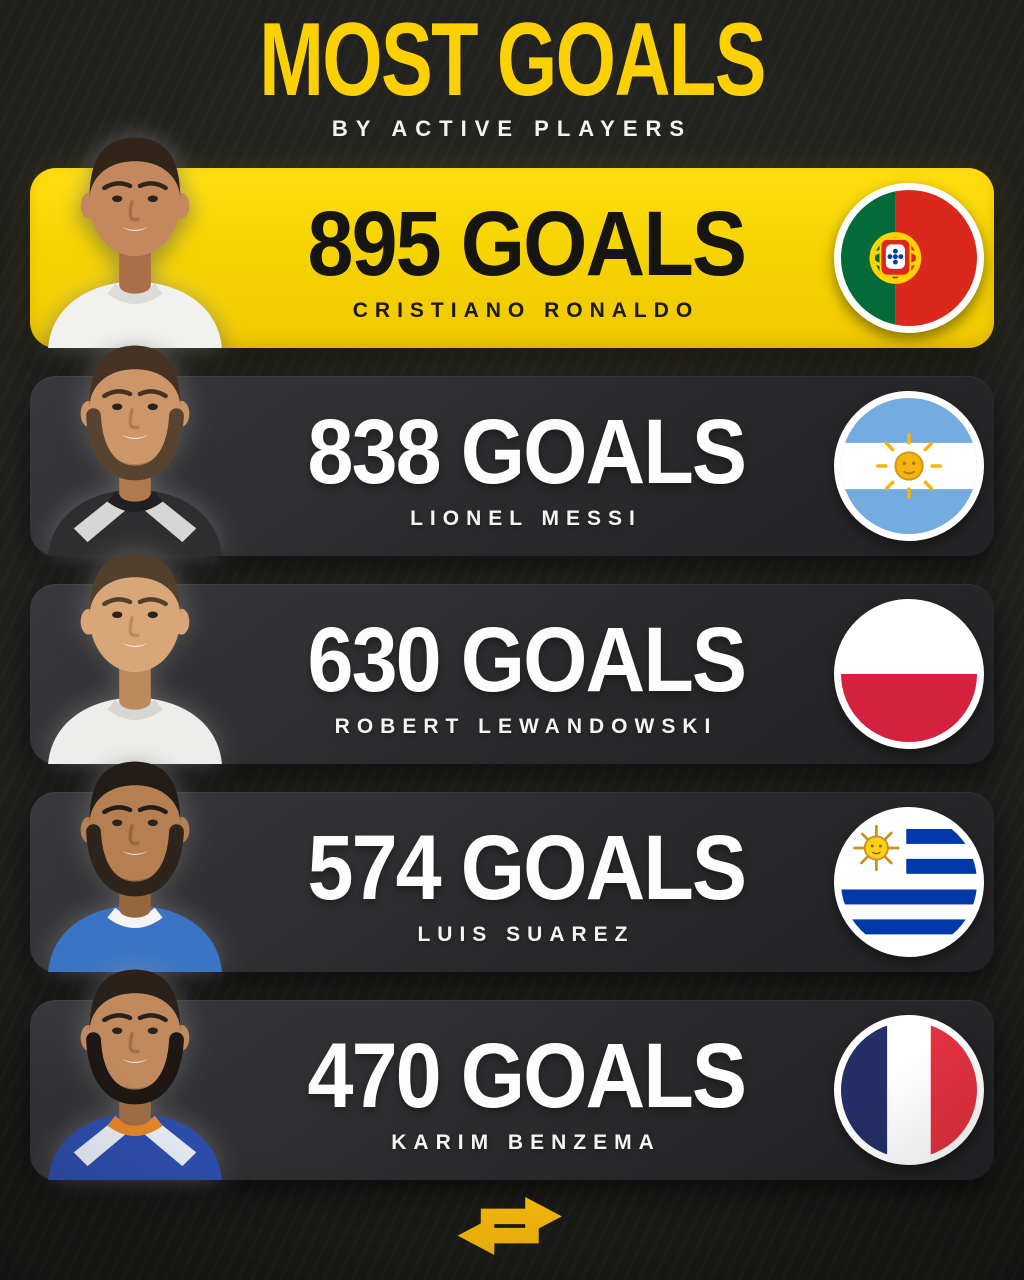 This screenshot has width=1024, height=1280. I want to click on goals-value: 470 GOALS, so click(527, 1075).